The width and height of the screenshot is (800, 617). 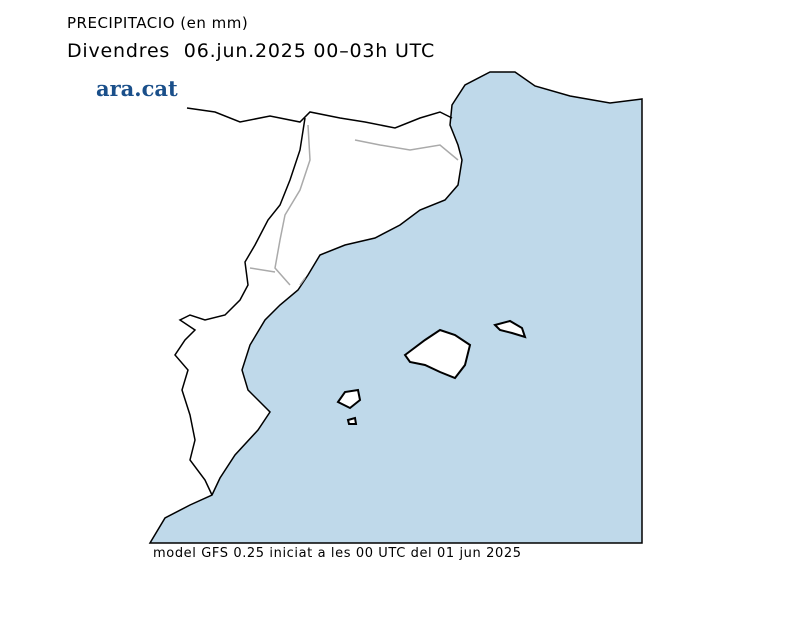 I want to click on logo: ara.cat, so click(x=137, y=88).